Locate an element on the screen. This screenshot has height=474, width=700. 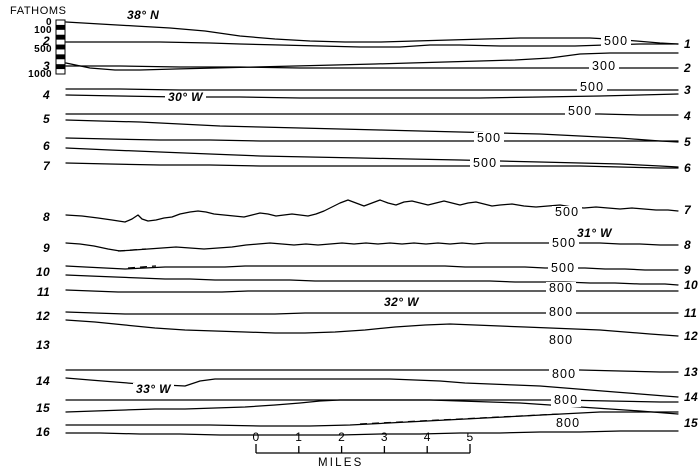
left-profile-number: 11 is located at coordinates (43, 292).